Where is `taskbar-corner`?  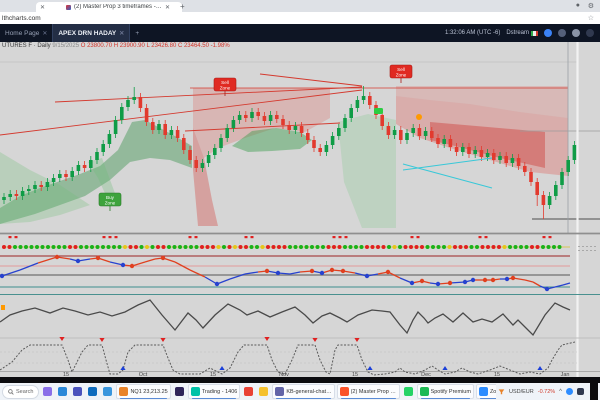 taskbar-corner is located at coordinates (594, 391).